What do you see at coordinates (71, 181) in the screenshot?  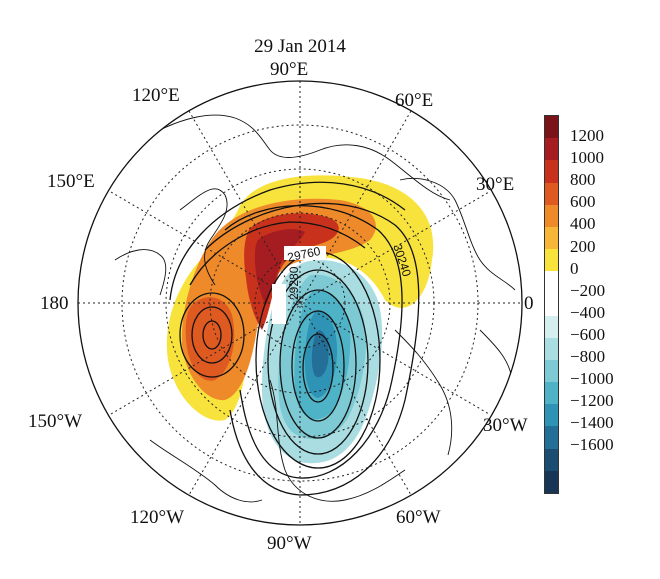 I see `lon-label-150e: 150°E` at bounding box center [71, 181].